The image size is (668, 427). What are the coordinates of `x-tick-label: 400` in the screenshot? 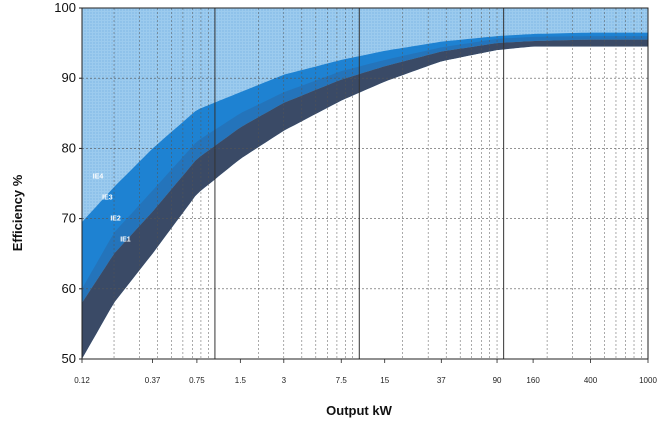 It's located at (591, 380).